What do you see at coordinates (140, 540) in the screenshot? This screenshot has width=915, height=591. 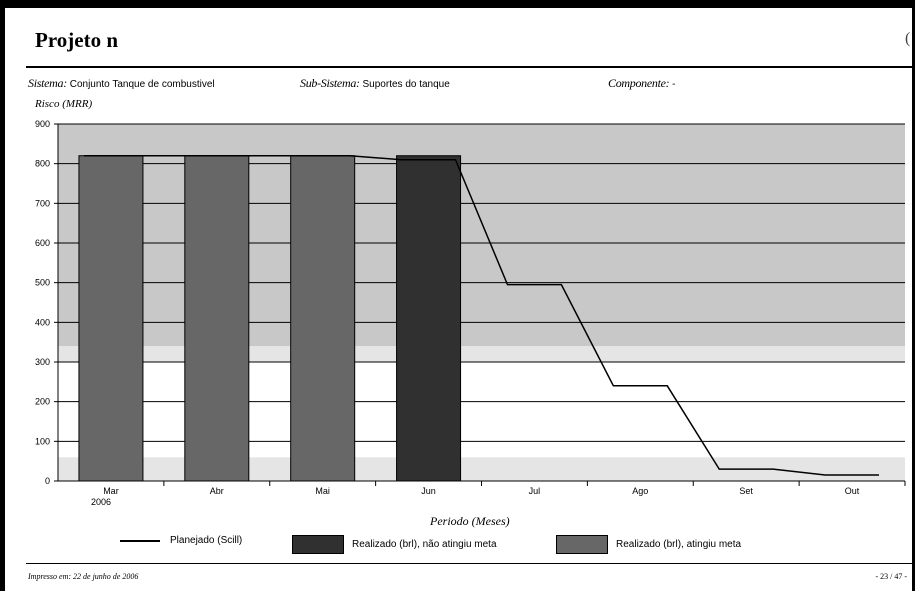 I see `legend-planned-line` at bounding box center [140, 540].